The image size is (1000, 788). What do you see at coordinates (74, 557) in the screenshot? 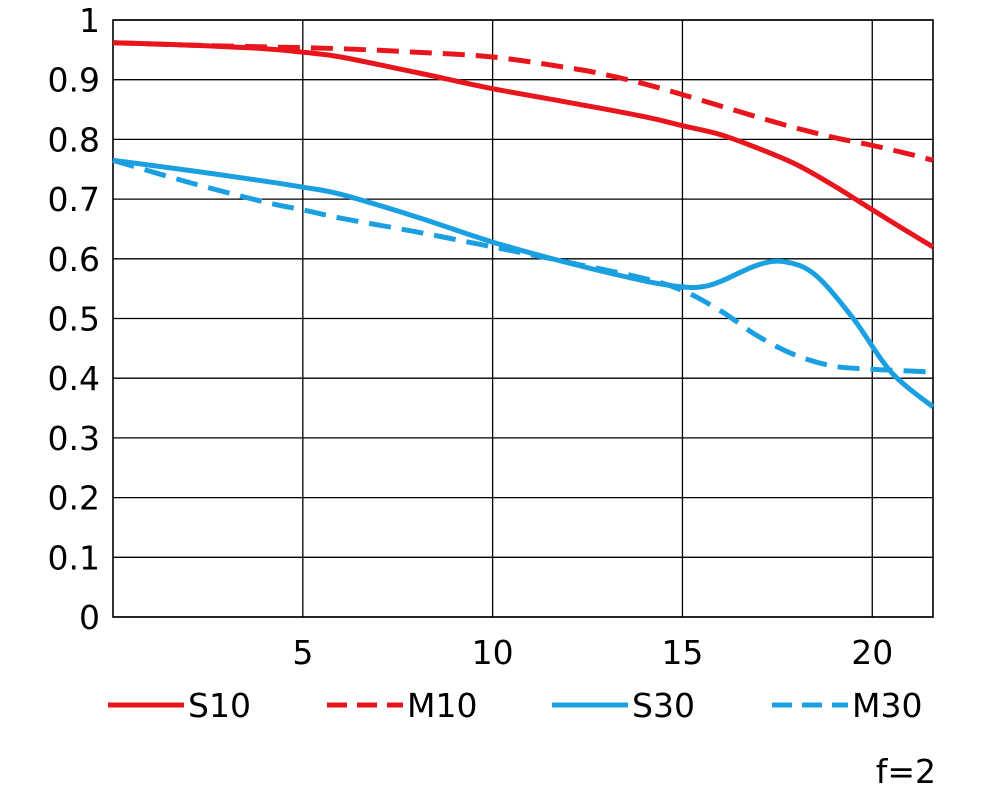
I see `y-tick-label: 0.1` at bounding box center [74, 557].